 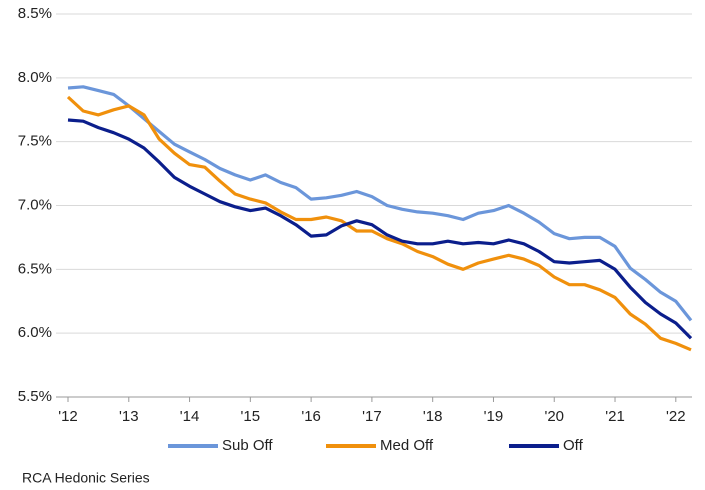 I want to click on x-tick-label: '22, so click(x=676, y=416).